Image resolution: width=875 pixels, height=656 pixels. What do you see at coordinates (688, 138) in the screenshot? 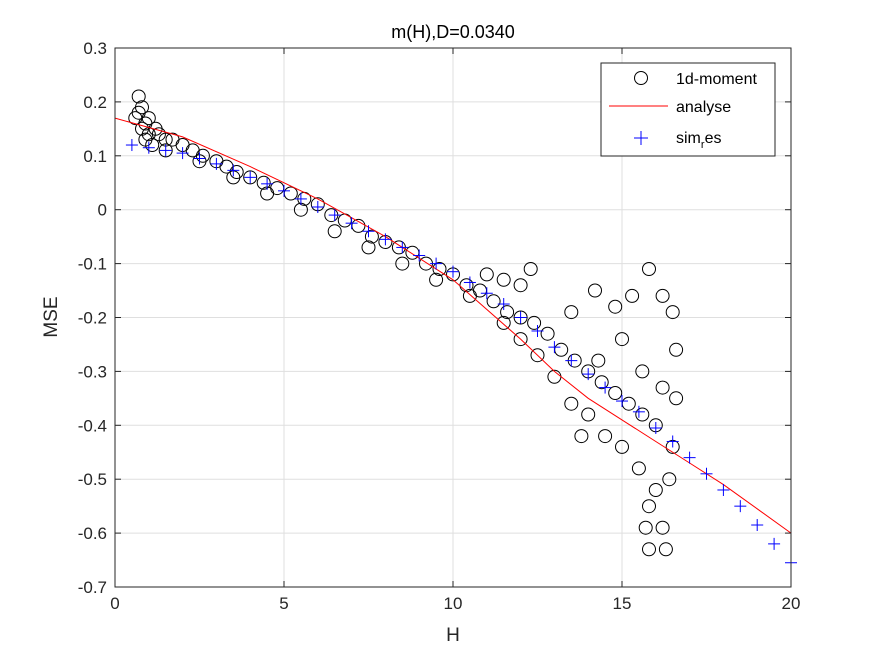
I see `legend-label-sim: sim` at bounding box center [688, 138].